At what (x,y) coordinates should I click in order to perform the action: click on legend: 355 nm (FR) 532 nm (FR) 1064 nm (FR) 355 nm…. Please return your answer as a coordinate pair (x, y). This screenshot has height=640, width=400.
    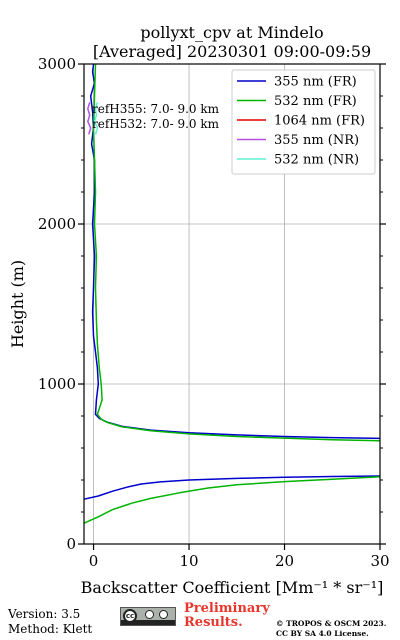
    Looking at the image, I should click on (303, 122).